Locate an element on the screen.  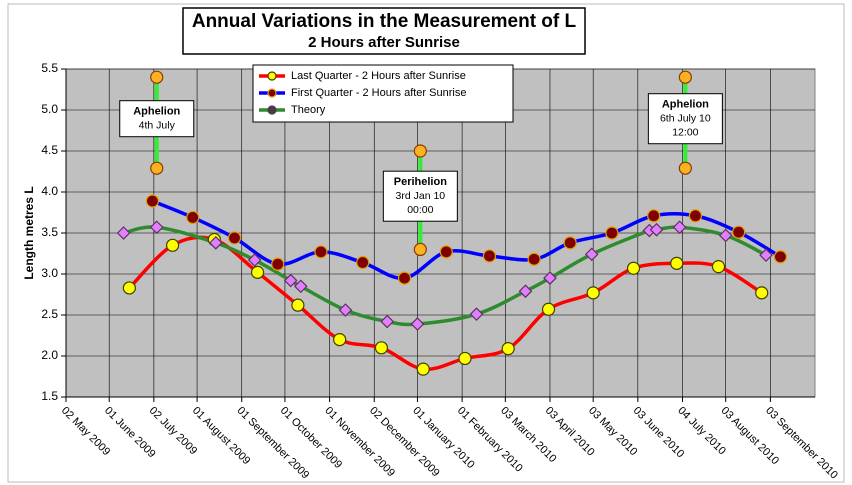
y-tick-label: 1.5 is located at coordinates (49, 396).